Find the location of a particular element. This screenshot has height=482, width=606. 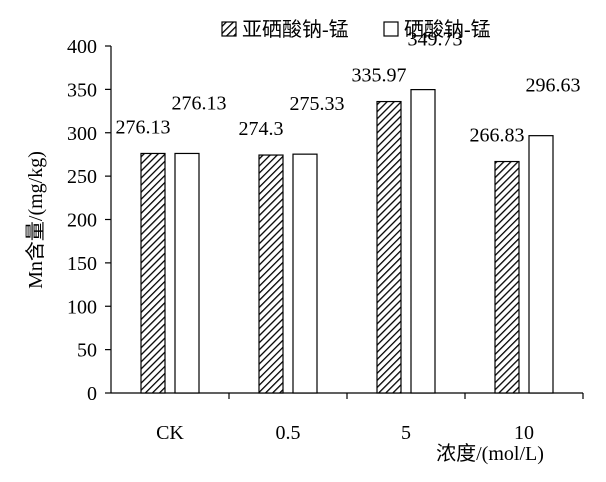

x-tick-label: CK is located at coordinates (170, 433).